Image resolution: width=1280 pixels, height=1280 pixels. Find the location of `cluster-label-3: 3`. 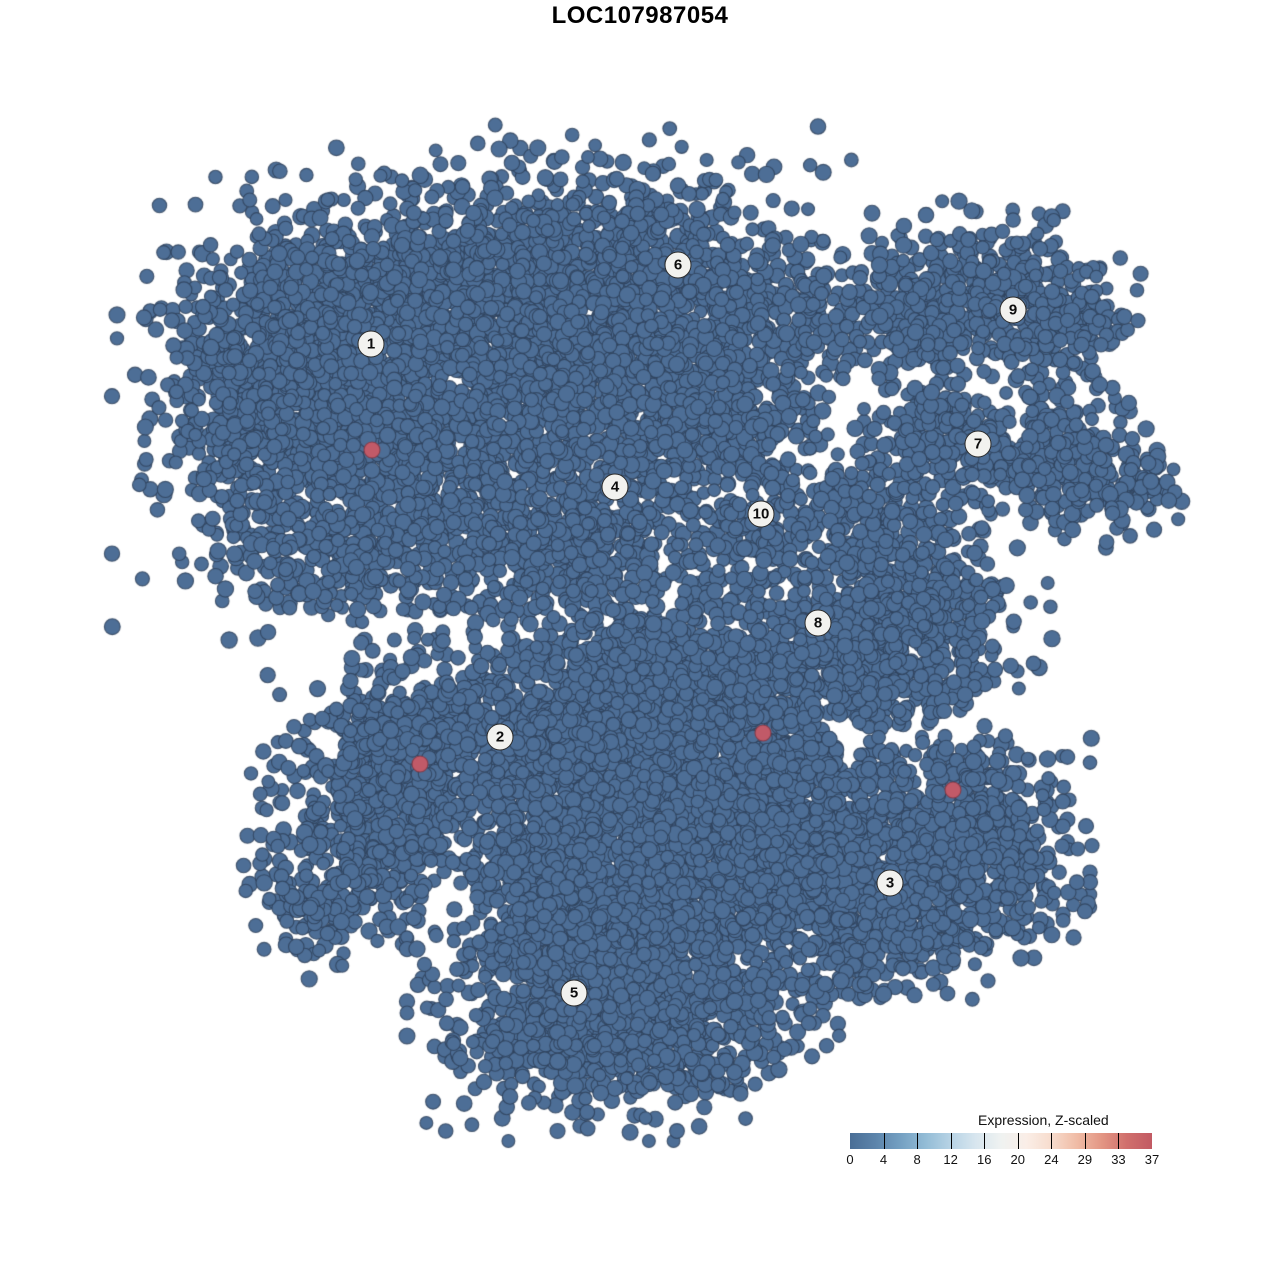

cluster-label-3: 3 is located at coordinates (890, 883).